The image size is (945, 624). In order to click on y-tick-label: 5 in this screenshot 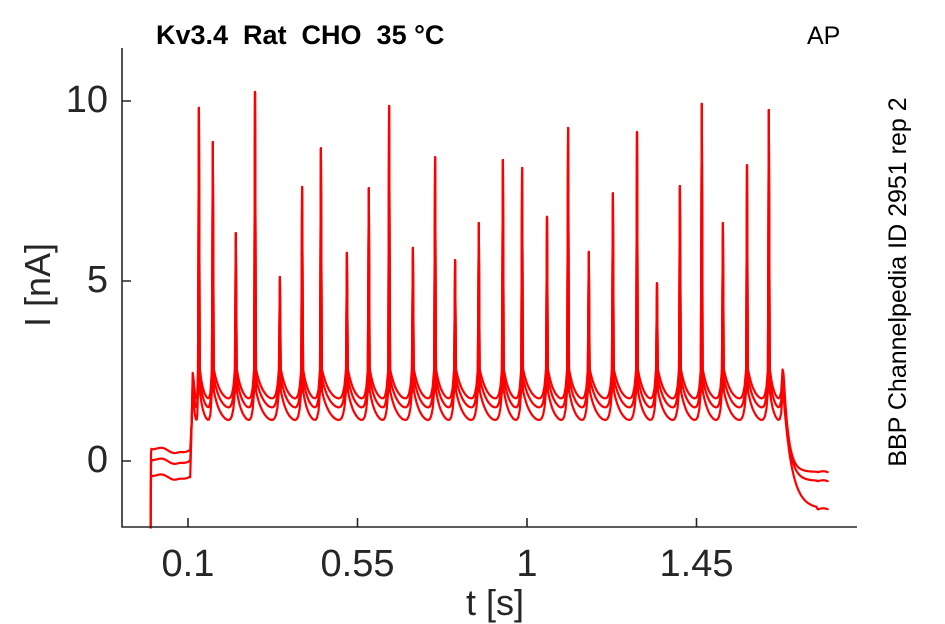, I will do `click(97, 280)`.